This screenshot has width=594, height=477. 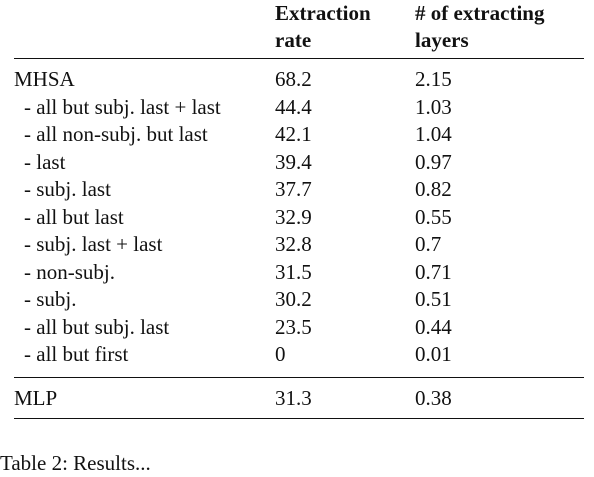 I want to click on row-label: - all but subj. last, so click(x=97, y=326).